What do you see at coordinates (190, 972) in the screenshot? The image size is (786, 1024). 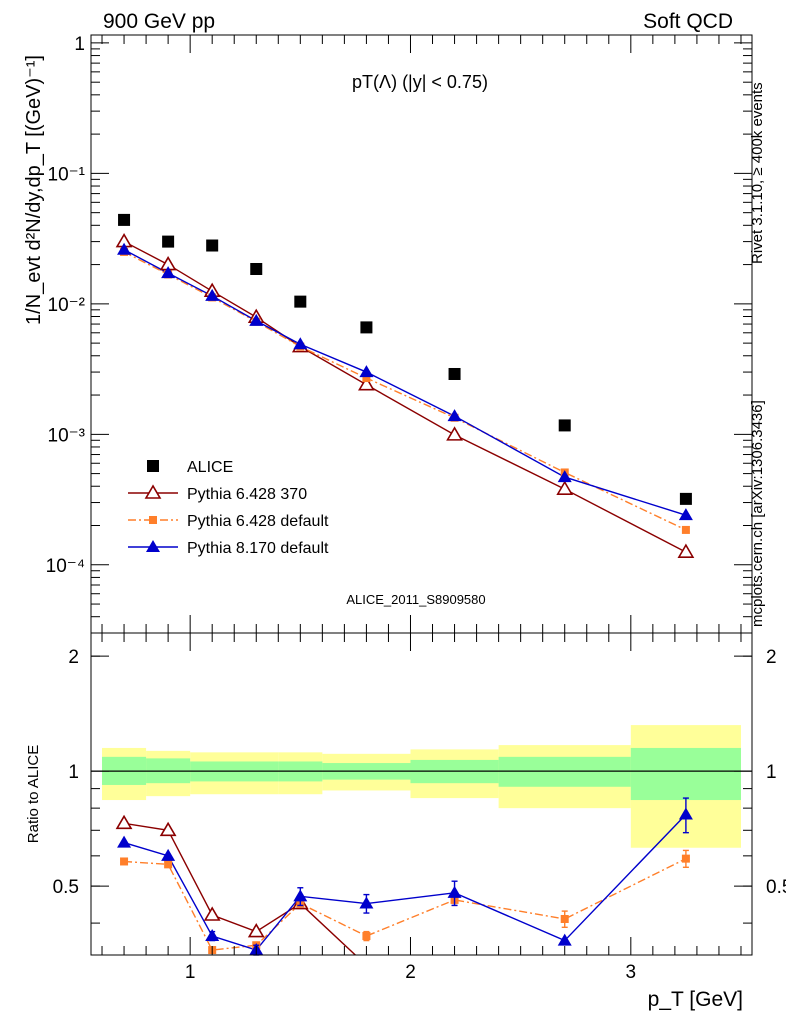 I see `x-tick-label: 1` at bounding box center [190, 972].